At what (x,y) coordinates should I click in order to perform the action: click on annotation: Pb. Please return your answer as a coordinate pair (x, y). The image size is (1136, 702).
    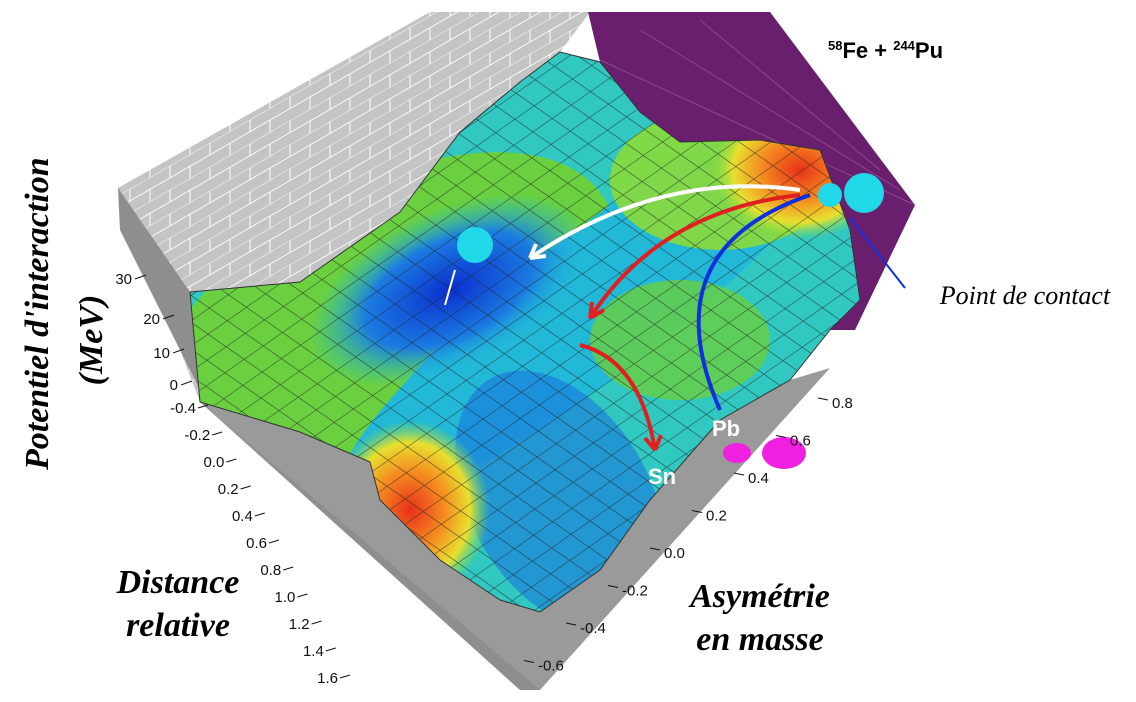
    Looking at the image, I should click on (726, 428).